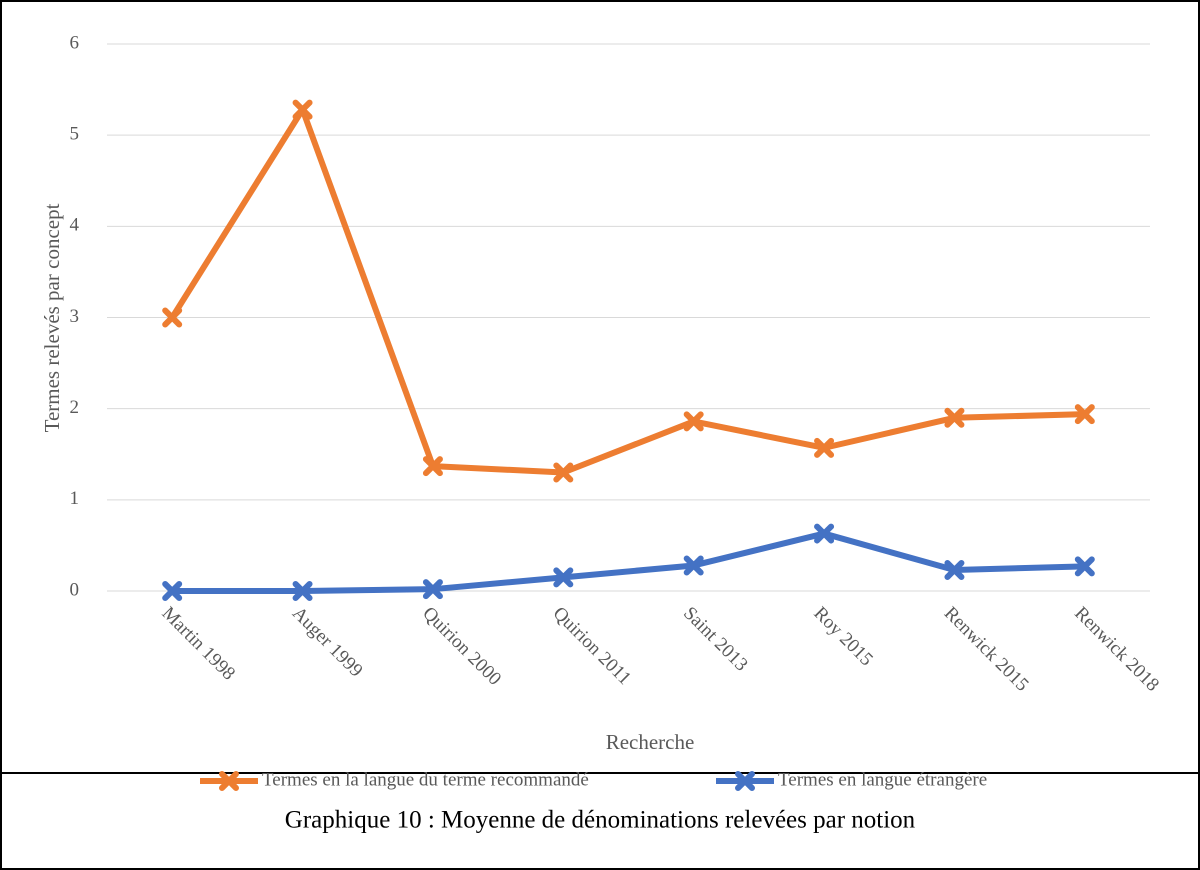 Image resolution: width=1200 pixels, height=870 pixels. Describe the element at coordinates (75, 225) in the screenshot. I see `y-tick-label: 4` at that location.